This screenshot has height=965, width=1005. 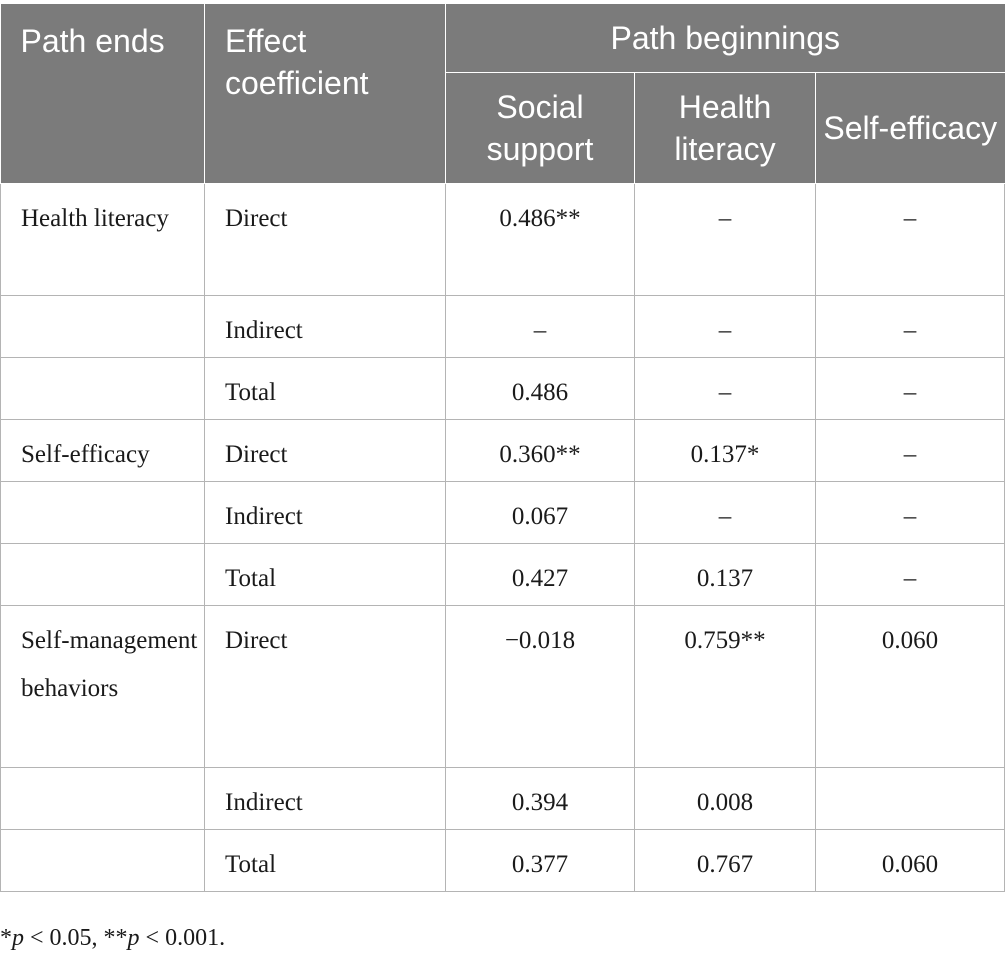 What do you see at coordinates (540, 450) in the screenshot?
I see `social-support-value: 0.360**` at bounding box center [540, 450].